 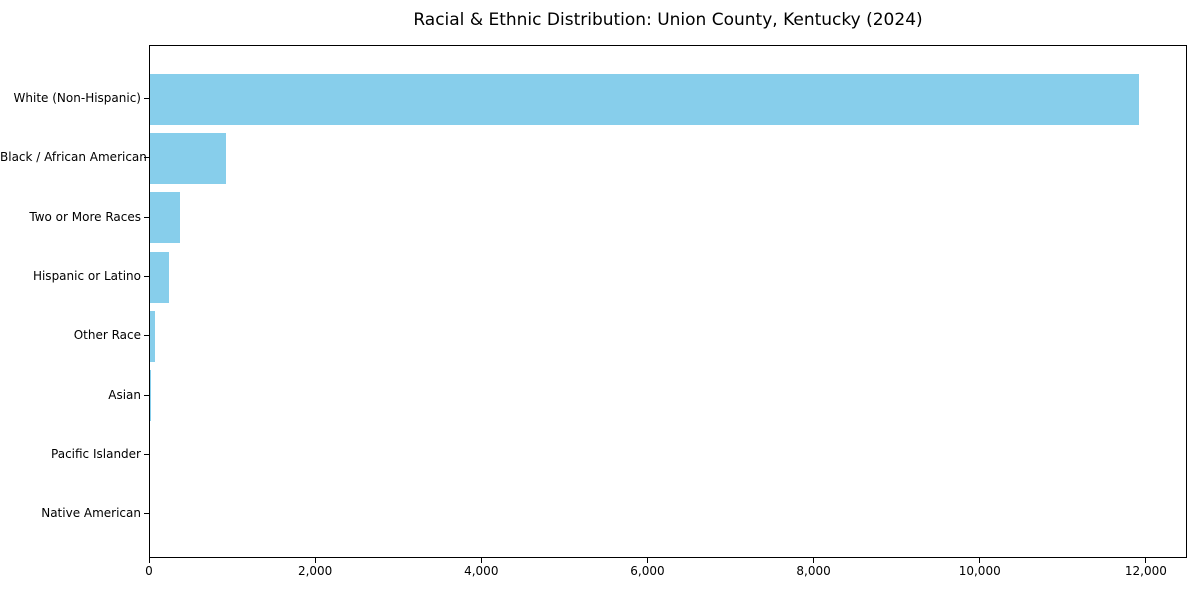 What do you see at coordinates (85, 216) in the screenshot?
I see `y-tick-label-two-or-more-races: Two or More Races` at bounding box center [85, 216].